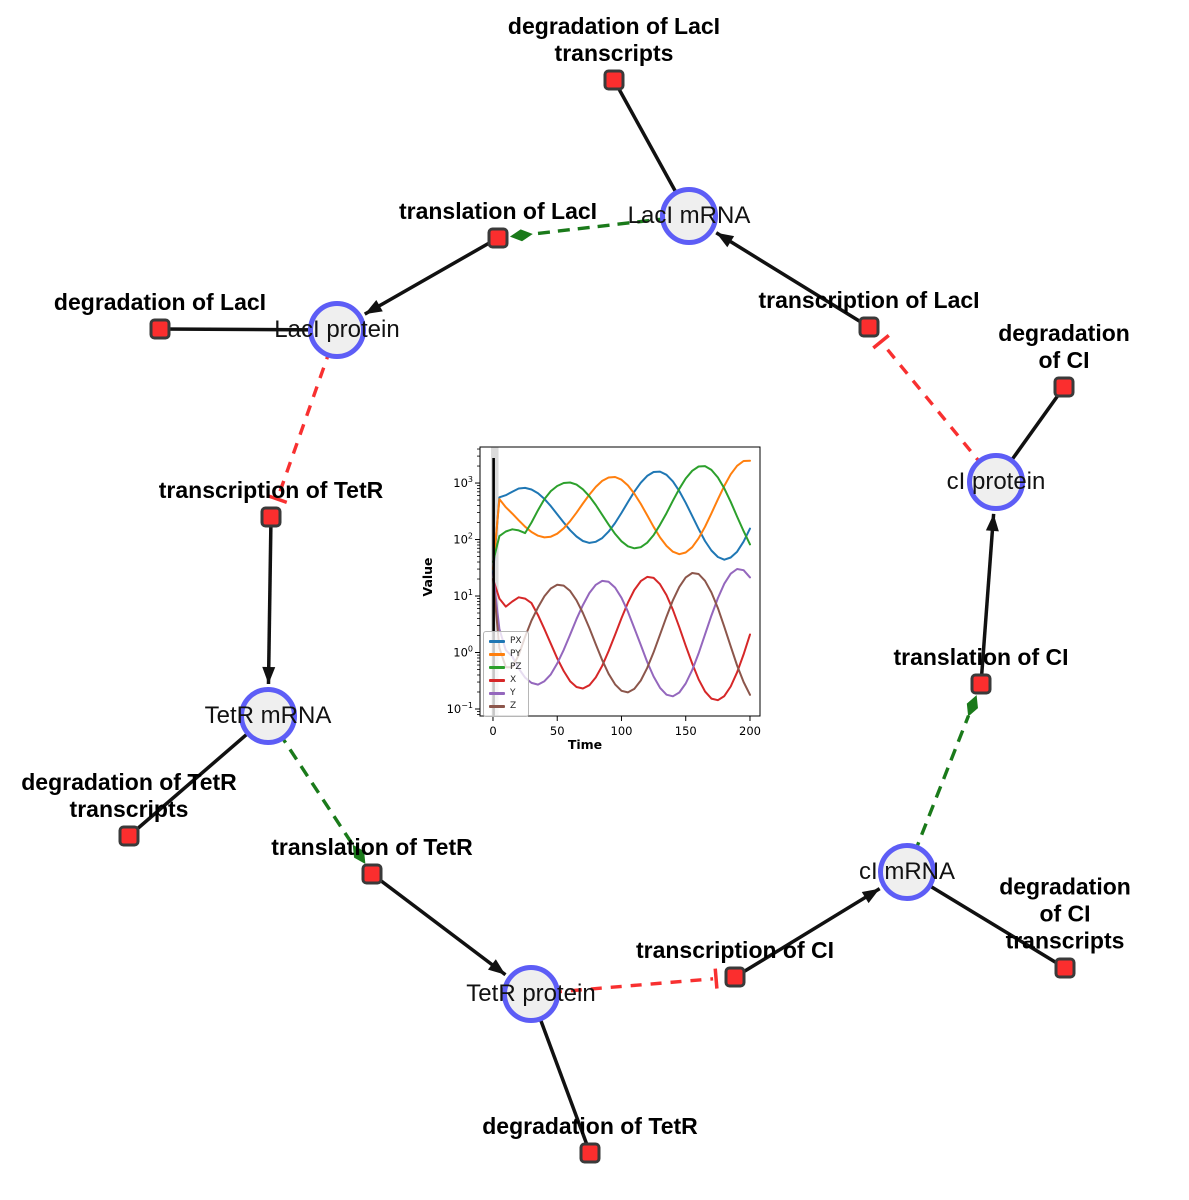  I want to click on edge-inhibition-tetr_protein-txn_ci-tee-icon, so click(716, 978).